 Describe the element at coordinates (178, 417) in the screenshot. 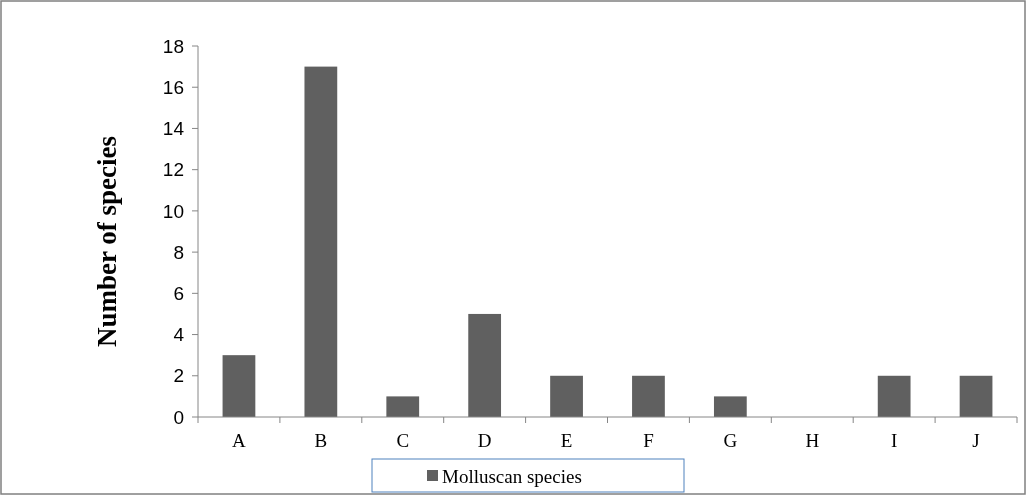

I see `y-tick-label: 0` at that location.